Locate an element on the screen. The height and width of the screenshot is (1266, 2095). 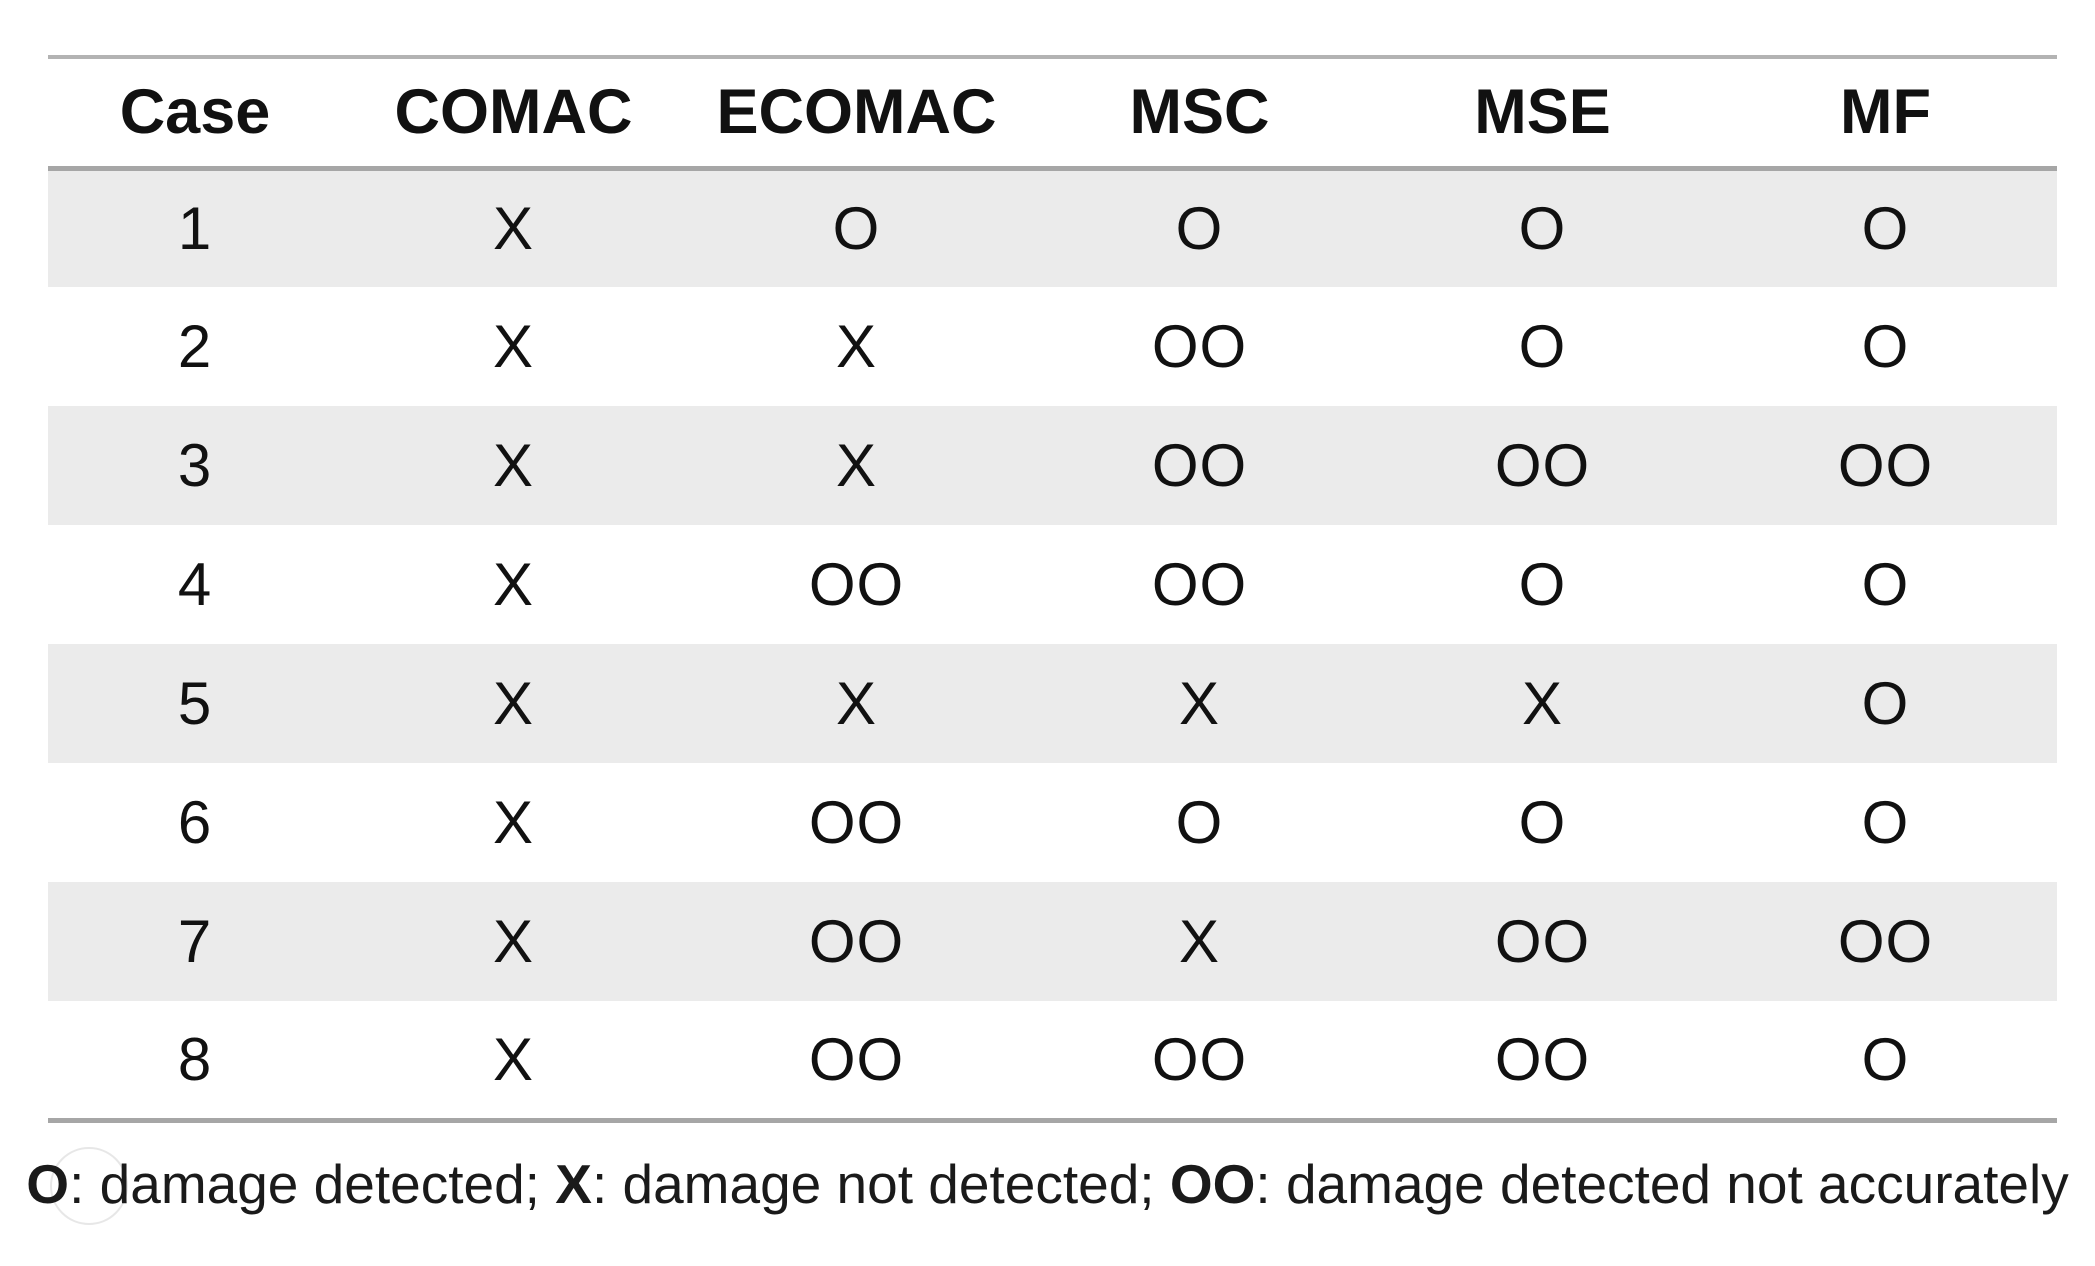
case-cell: 8 is located at coordinates (195, 1062).